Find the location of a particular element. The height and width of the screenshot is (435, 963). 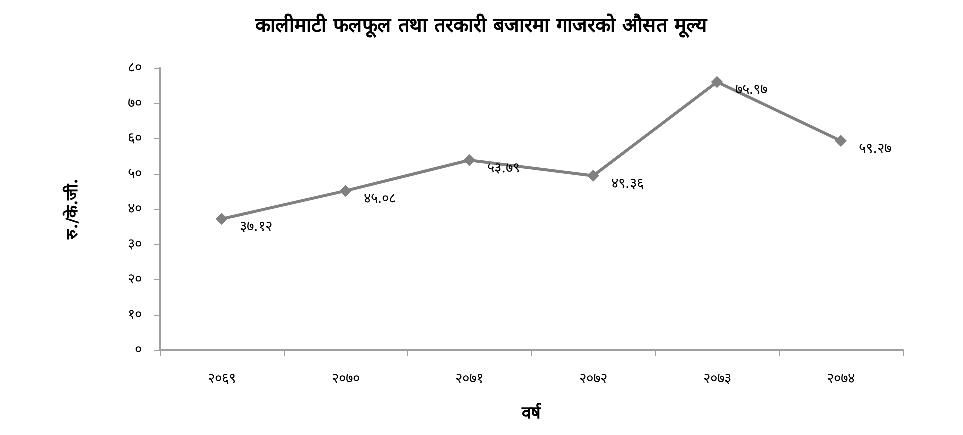

y-tick-label: ४० is located at coordinates (135, 209).